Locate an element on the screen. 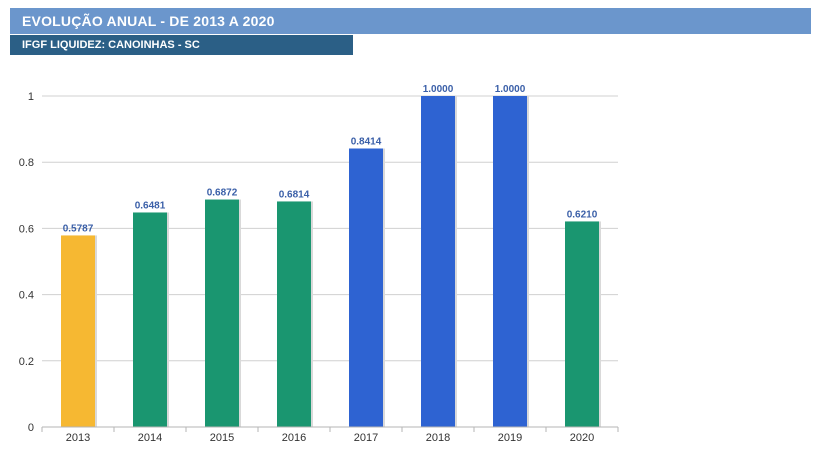 This screenshot has width=813, height=453. bar-2018 is located at coordinates (438, 261).